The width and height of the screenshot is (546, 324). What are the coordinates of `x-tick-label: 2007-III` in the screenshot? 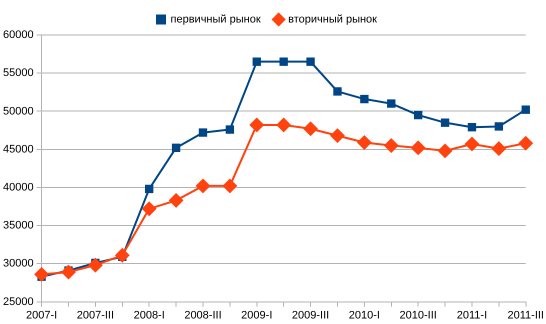 It's located at (95, 315).